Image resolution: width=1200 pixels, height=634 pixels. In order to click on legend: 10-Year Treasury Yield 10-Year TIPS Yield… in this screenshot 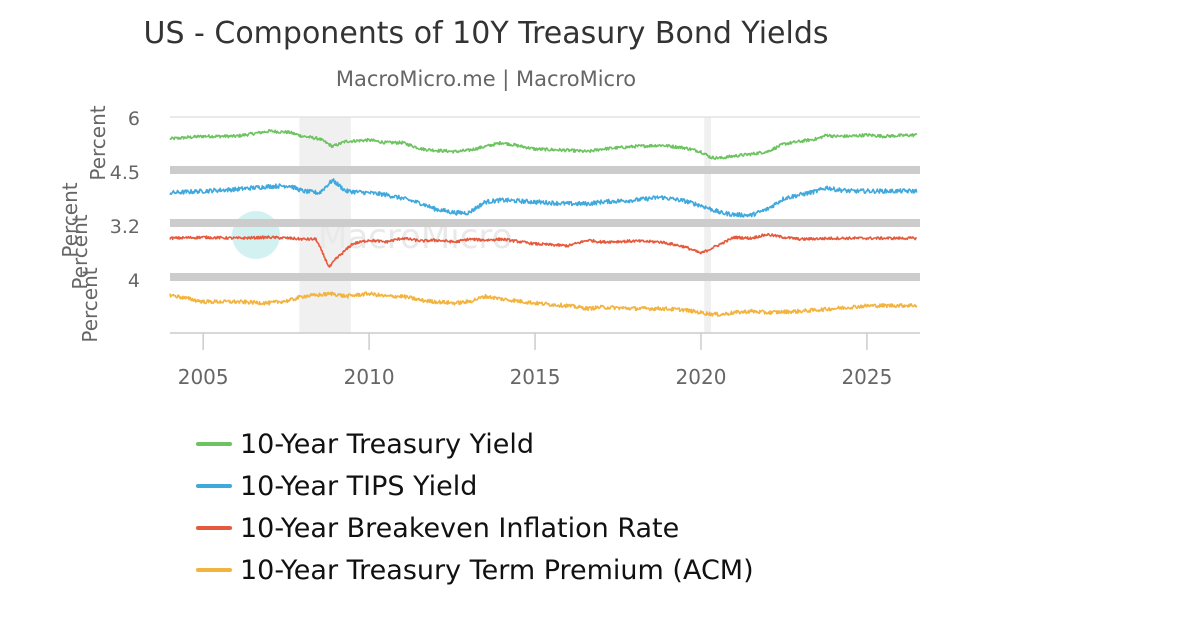, I will do `click(475, 507)`.